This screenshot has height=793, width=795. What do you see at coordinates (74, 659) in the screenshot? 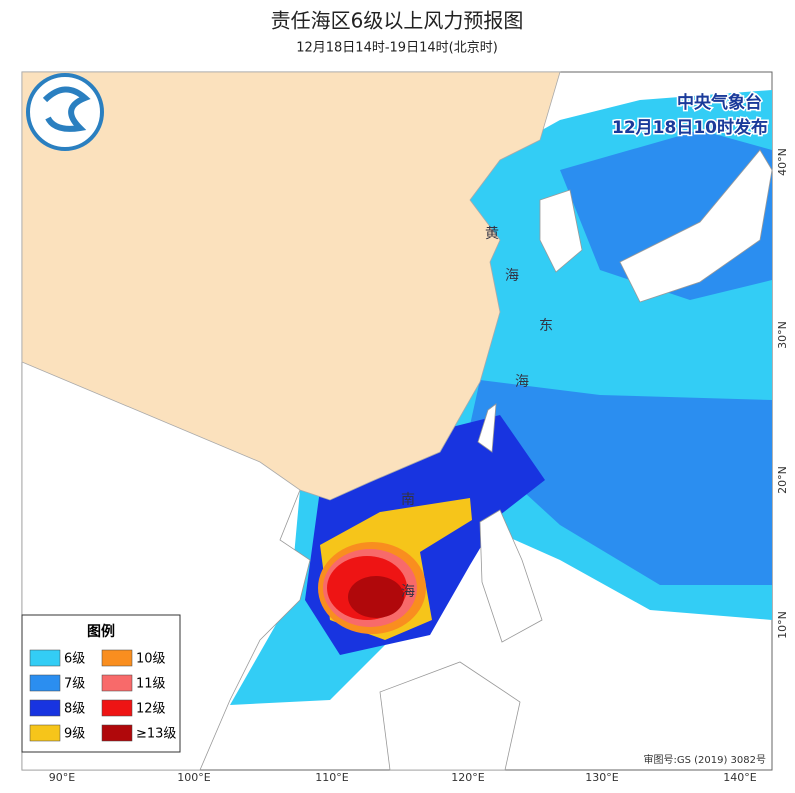
I see `legend-label: 6级` at bounding box center [74, 659].